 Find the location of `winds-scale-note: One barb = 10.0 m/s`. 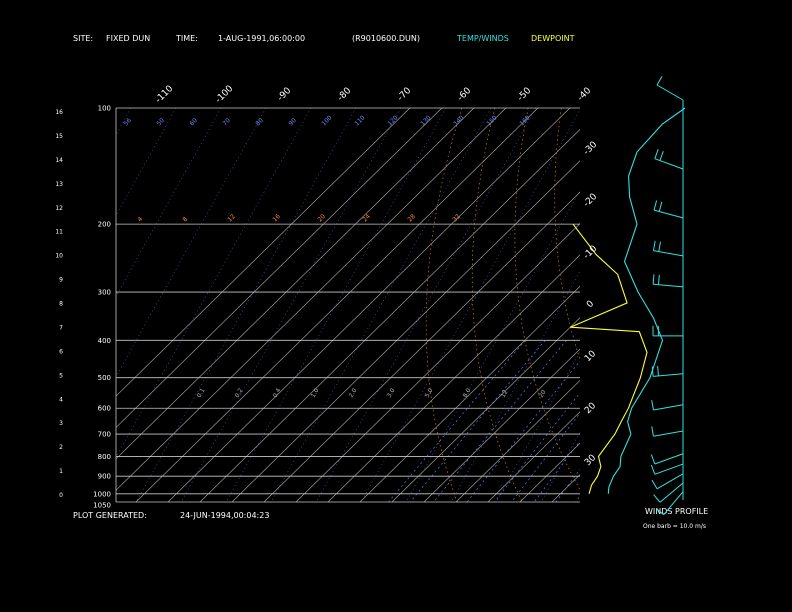

winds-scale-note: One barb = 10.0 m/s is located at coordinates (674, 526).